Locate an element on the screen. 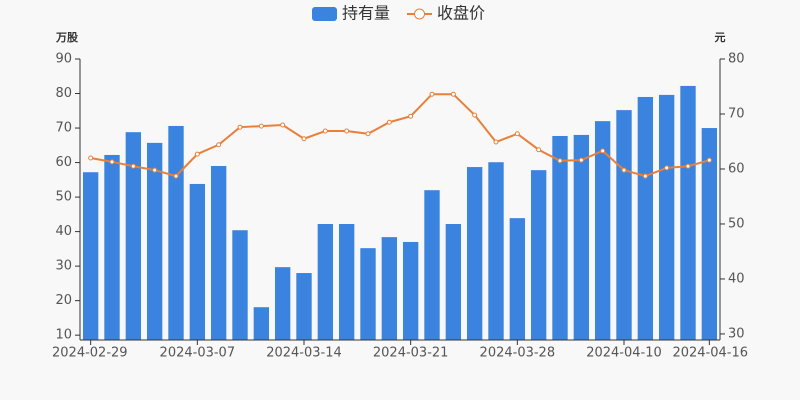 This screenshot has width=800, height=400. y-tick-label: 80 is located at coordinates (63, 93).